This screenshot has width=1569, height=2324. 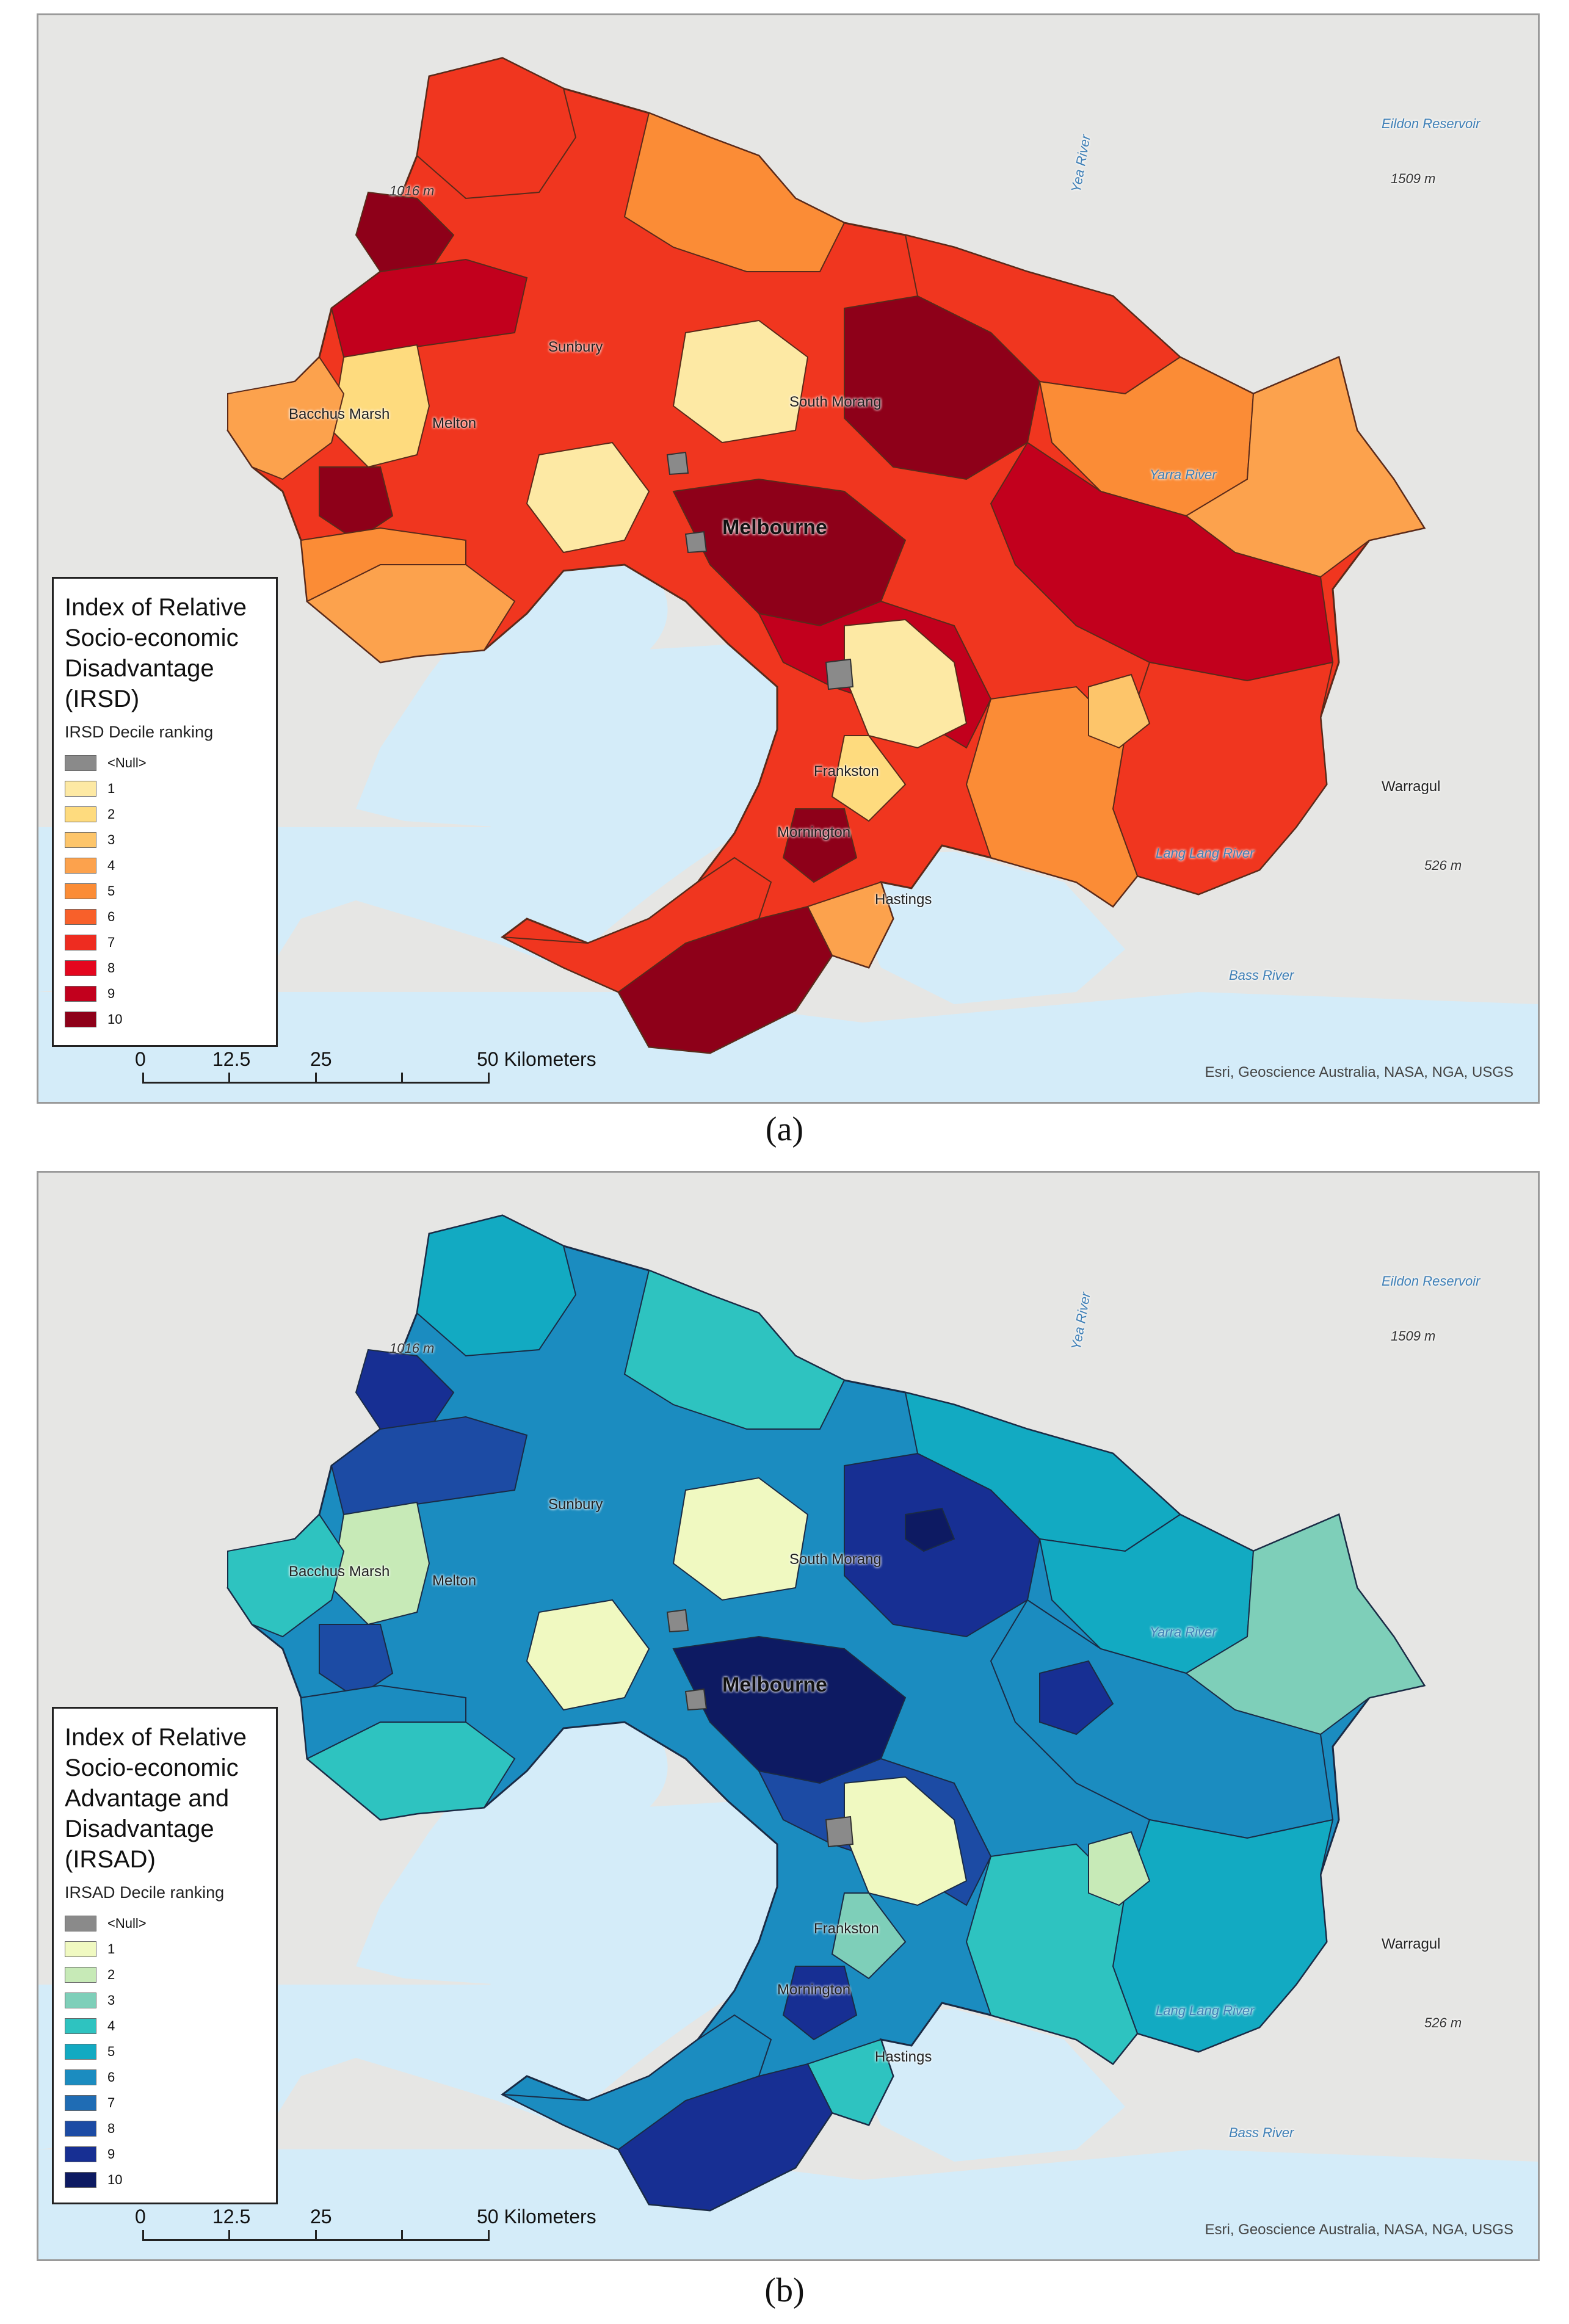 I want to click on label-hastings: Hastings, so click(x=904, y=899).